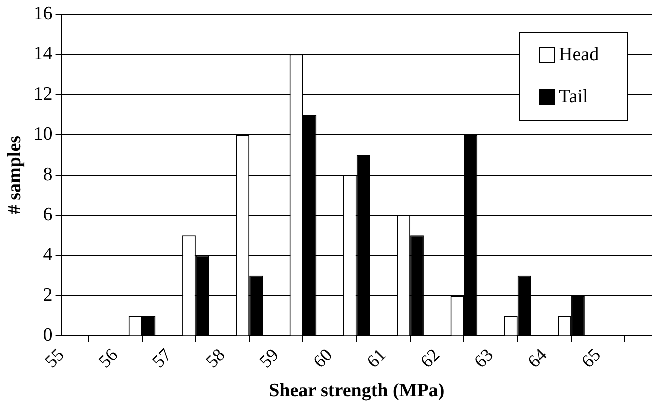 This screenshot has height=407, width=662. What do you see at coordinates (54, 358) in the screenshot?
I see `x-tick-label: 55` at bounding box center [54, 358].